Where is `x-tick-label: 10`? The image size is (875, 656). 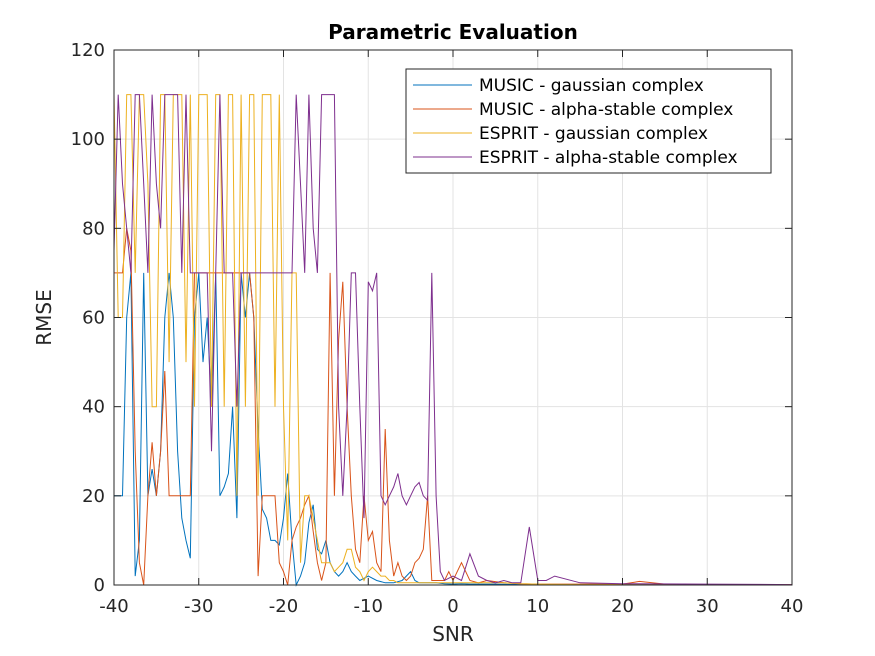
x-tick-label: 10 is located at coordinates (537, 606).